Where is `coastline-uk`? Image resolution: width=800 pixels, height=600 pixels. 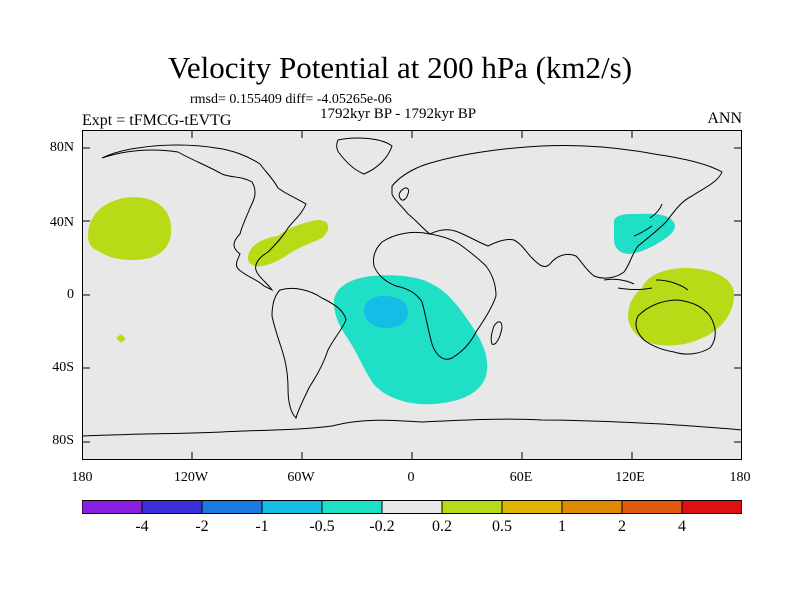
coastline-uk is located at coordinates (403, 194).